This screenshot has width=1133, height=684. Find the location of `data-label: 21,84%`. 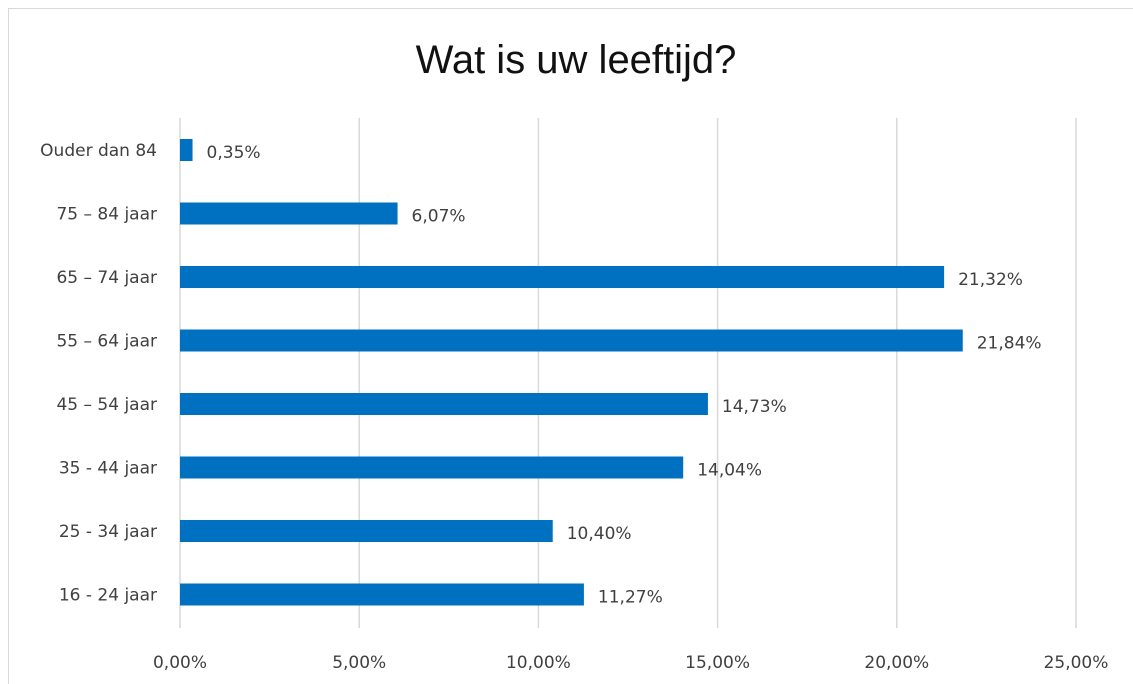

data-label: 21,84% is located at coordinates (1009, 344).